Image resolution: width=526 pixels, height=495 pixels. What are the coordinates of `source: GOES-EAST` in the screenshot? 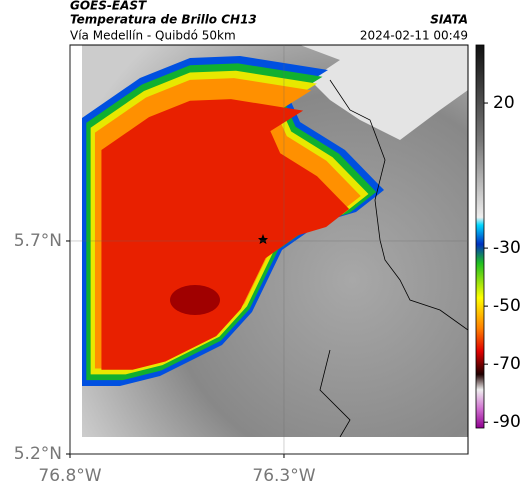 It's located at (108, 6).